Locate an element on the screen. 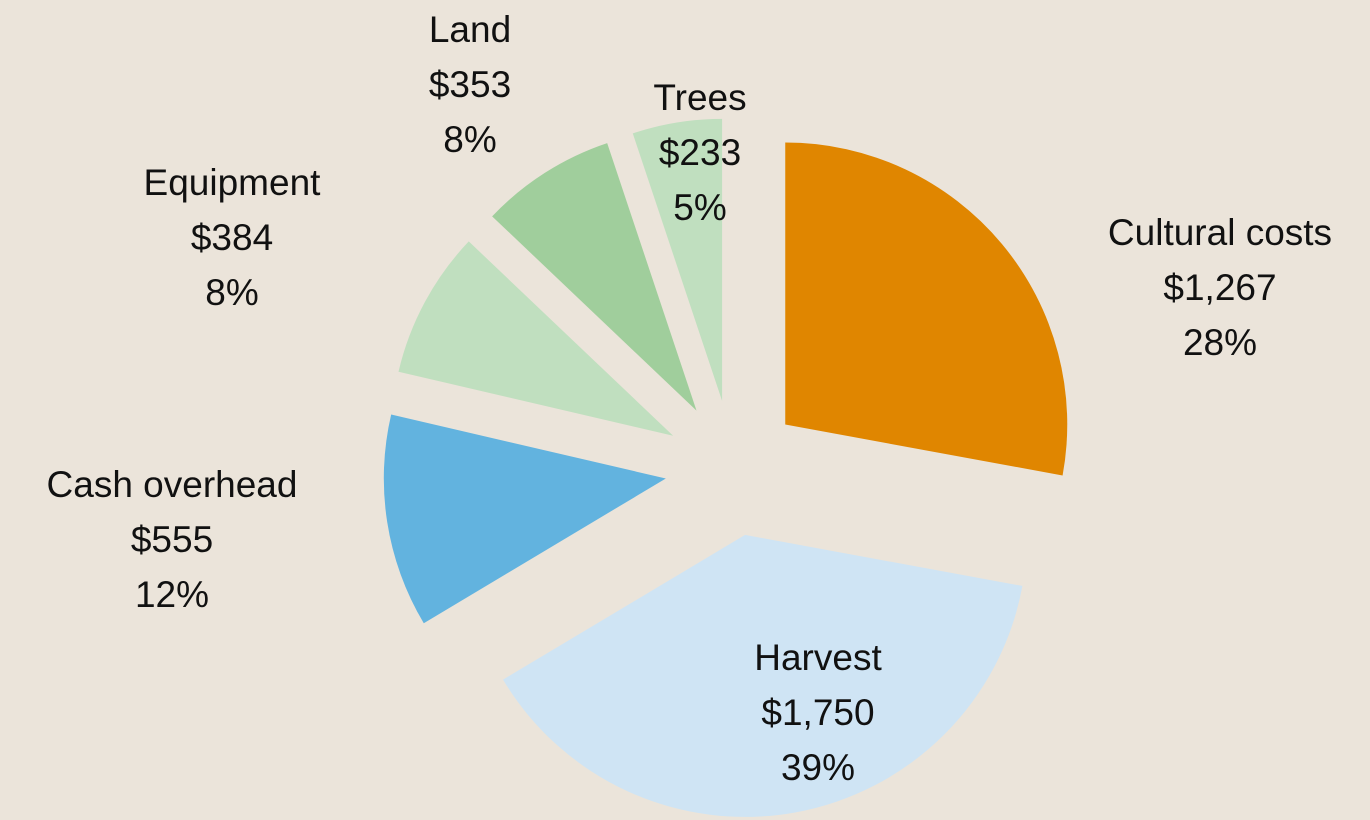 The image size is (1370, 820). slice-value-label: $233 is located at coordinates (700, 152).